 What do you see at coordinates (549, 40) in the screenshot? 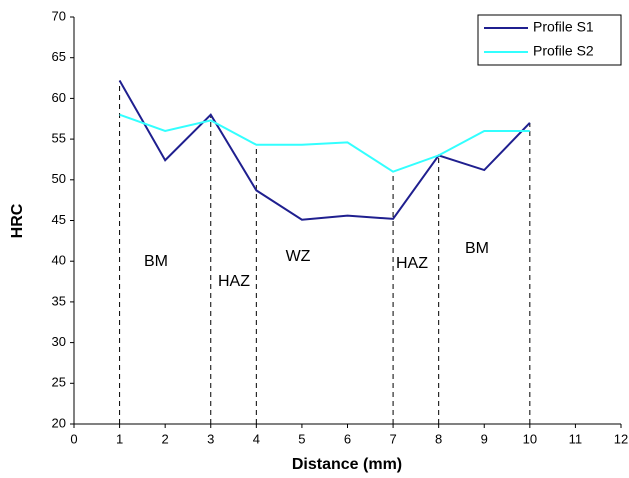
I see `legend-box` at bounding box center [549, 40].